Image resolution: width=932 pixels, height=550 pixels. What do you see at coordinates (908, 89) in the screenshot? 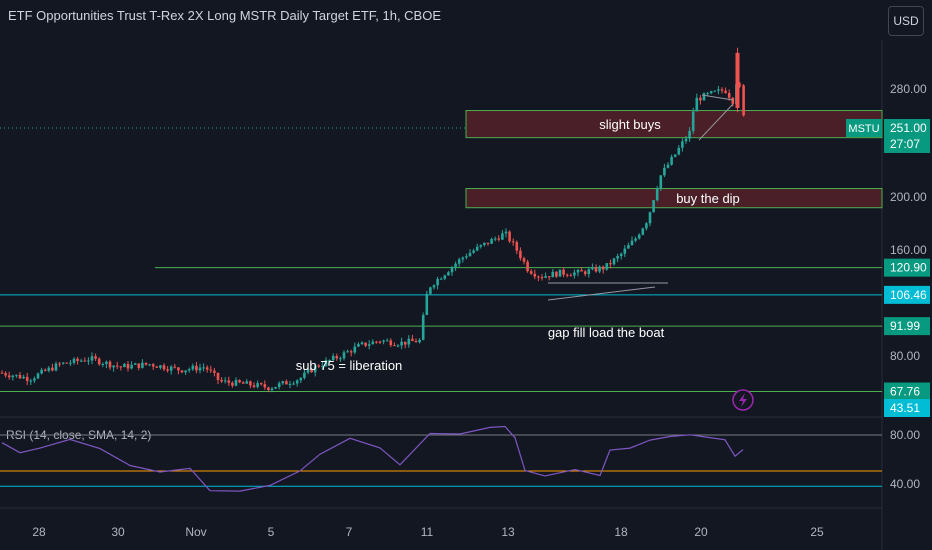
I see `price-tick-280: 280.00` at bounding box center [908, 89].